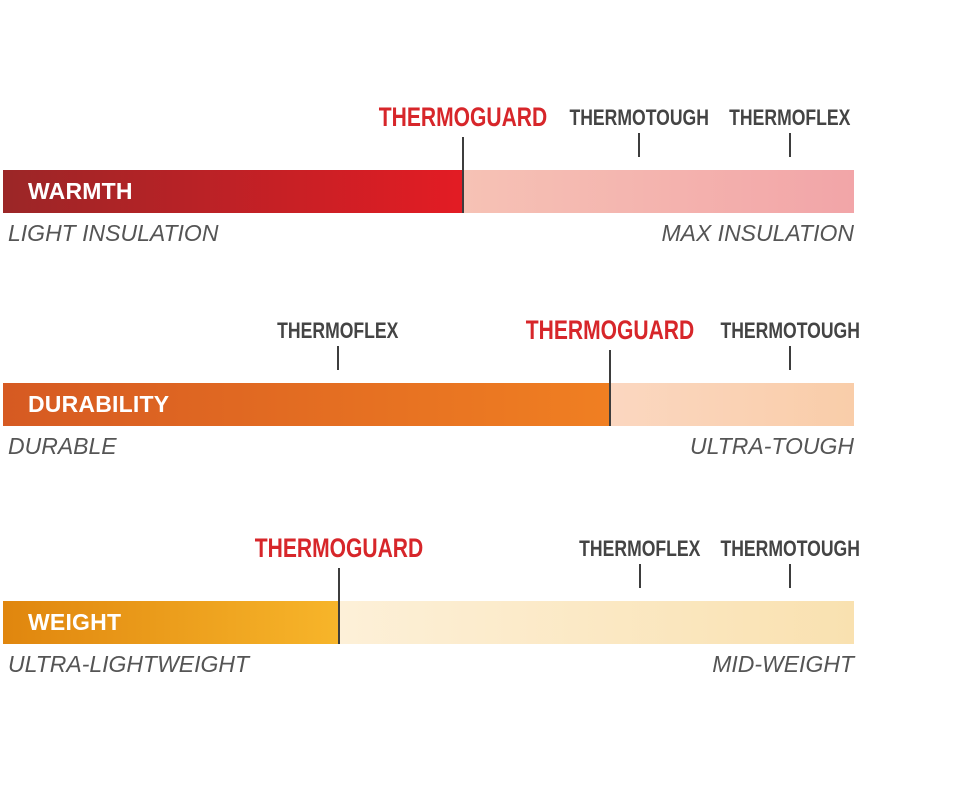 The image size is (960, 800). What do you see at coordinates (129, 664) in the screenshot?
I see `weight-min-label: ULTRA-LIGHTWEIGHT` at bounding box center [129, 664].